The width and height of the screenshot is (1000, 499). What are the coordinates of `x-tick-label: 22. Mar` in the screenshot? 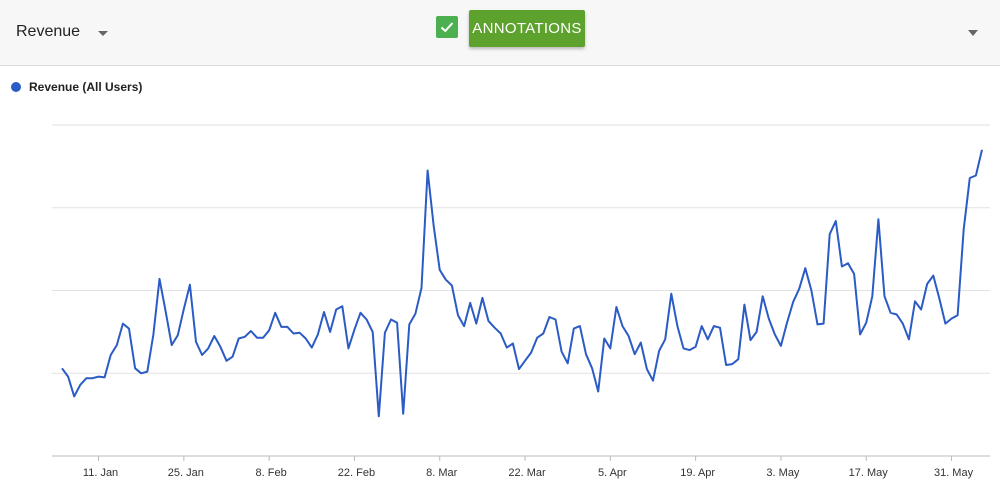 It's located at (527, 473).